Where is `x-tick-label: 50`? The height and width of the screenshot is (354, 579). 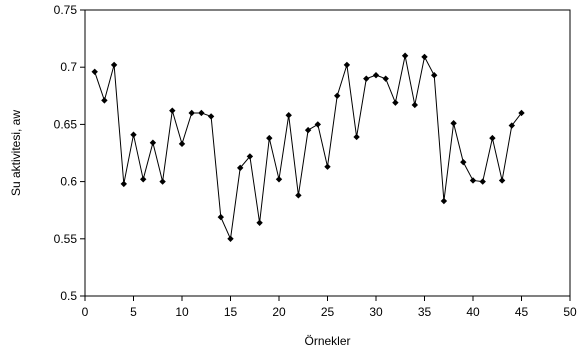 x-tick-label: 50 is located at coordinates (570, 312).